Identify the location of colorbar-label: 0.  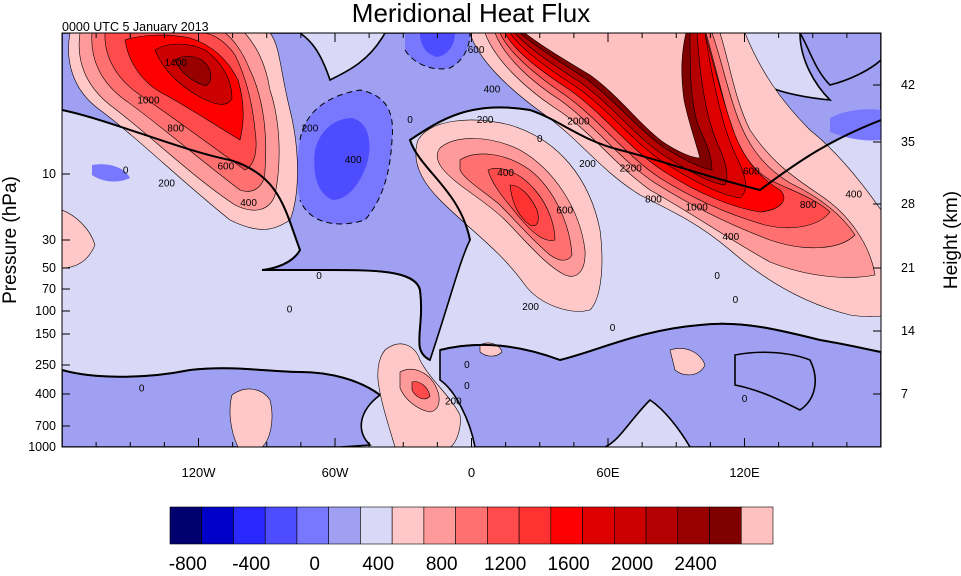
(314, 562).